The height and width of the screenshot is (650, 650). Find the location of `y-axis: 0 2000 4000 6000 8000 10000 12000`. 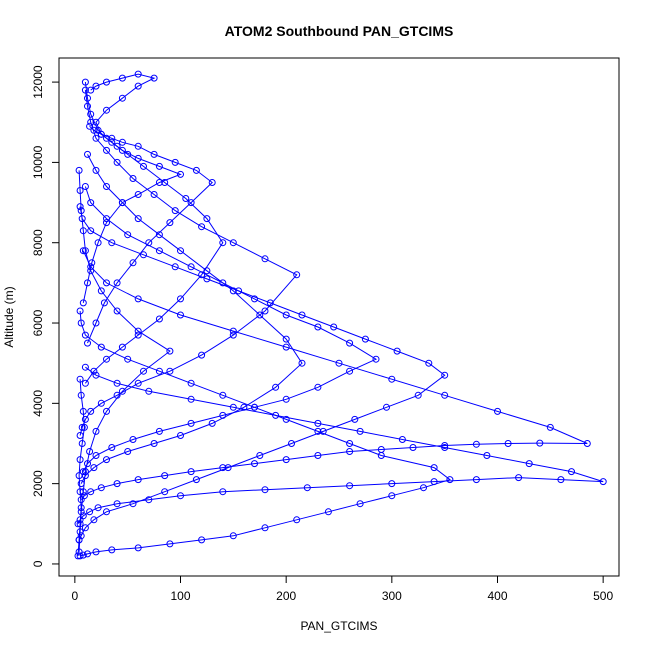

y-axis: 0 2000 4000 6000 8000 10000 12000 is located at coordinates (45, 316).